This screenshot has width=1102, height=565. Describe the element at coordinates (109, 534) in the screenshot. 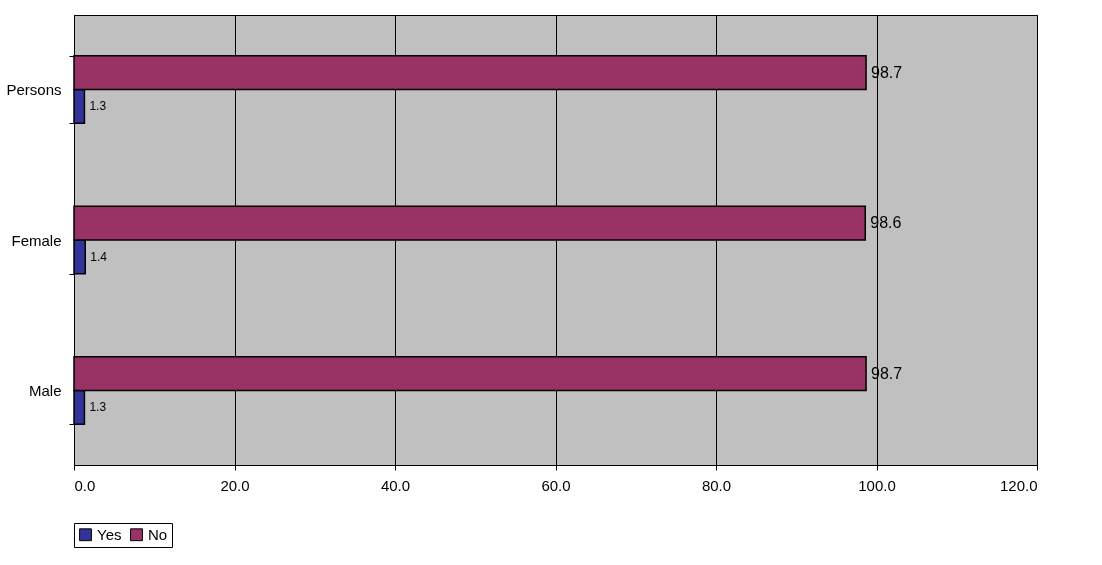

I see `legend-label: Yes` at that location.